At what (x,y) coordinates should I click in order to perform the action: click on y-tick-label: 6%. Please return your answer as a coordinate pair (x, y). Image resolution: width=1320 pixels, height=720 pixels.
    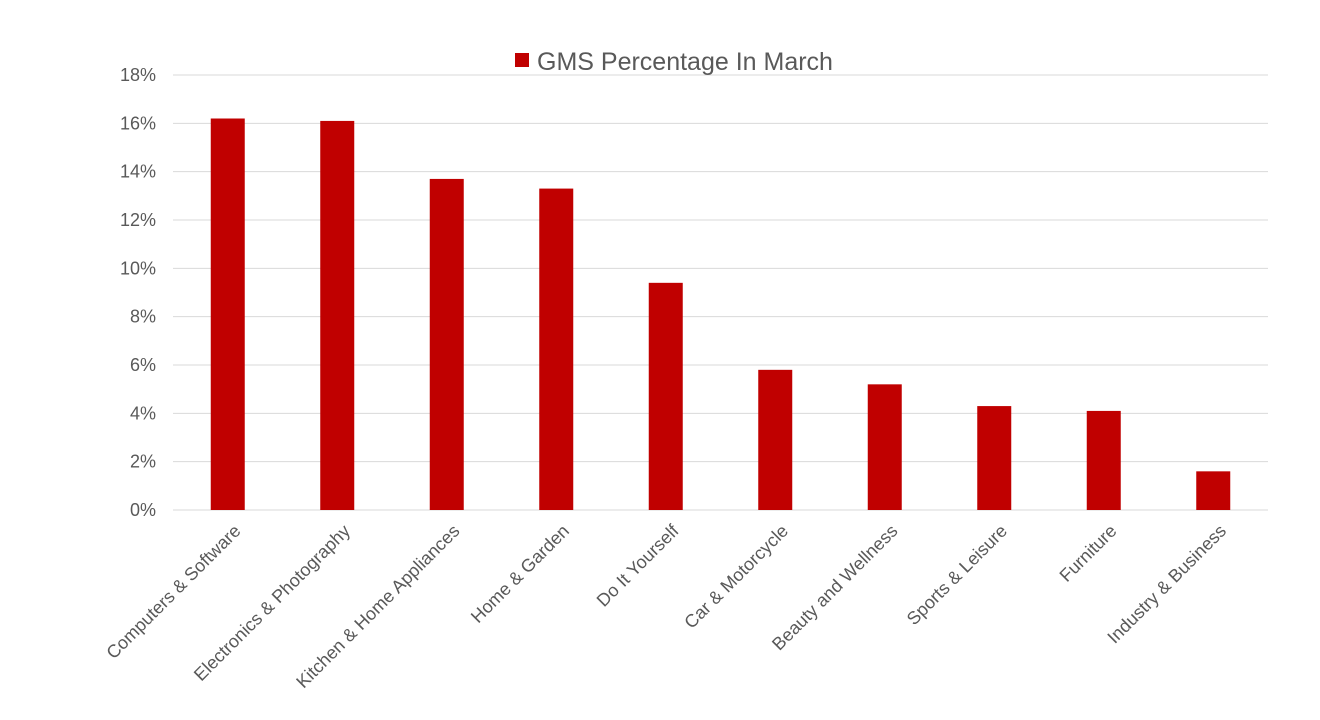
    Looking at the image, I should click on (143, 365).